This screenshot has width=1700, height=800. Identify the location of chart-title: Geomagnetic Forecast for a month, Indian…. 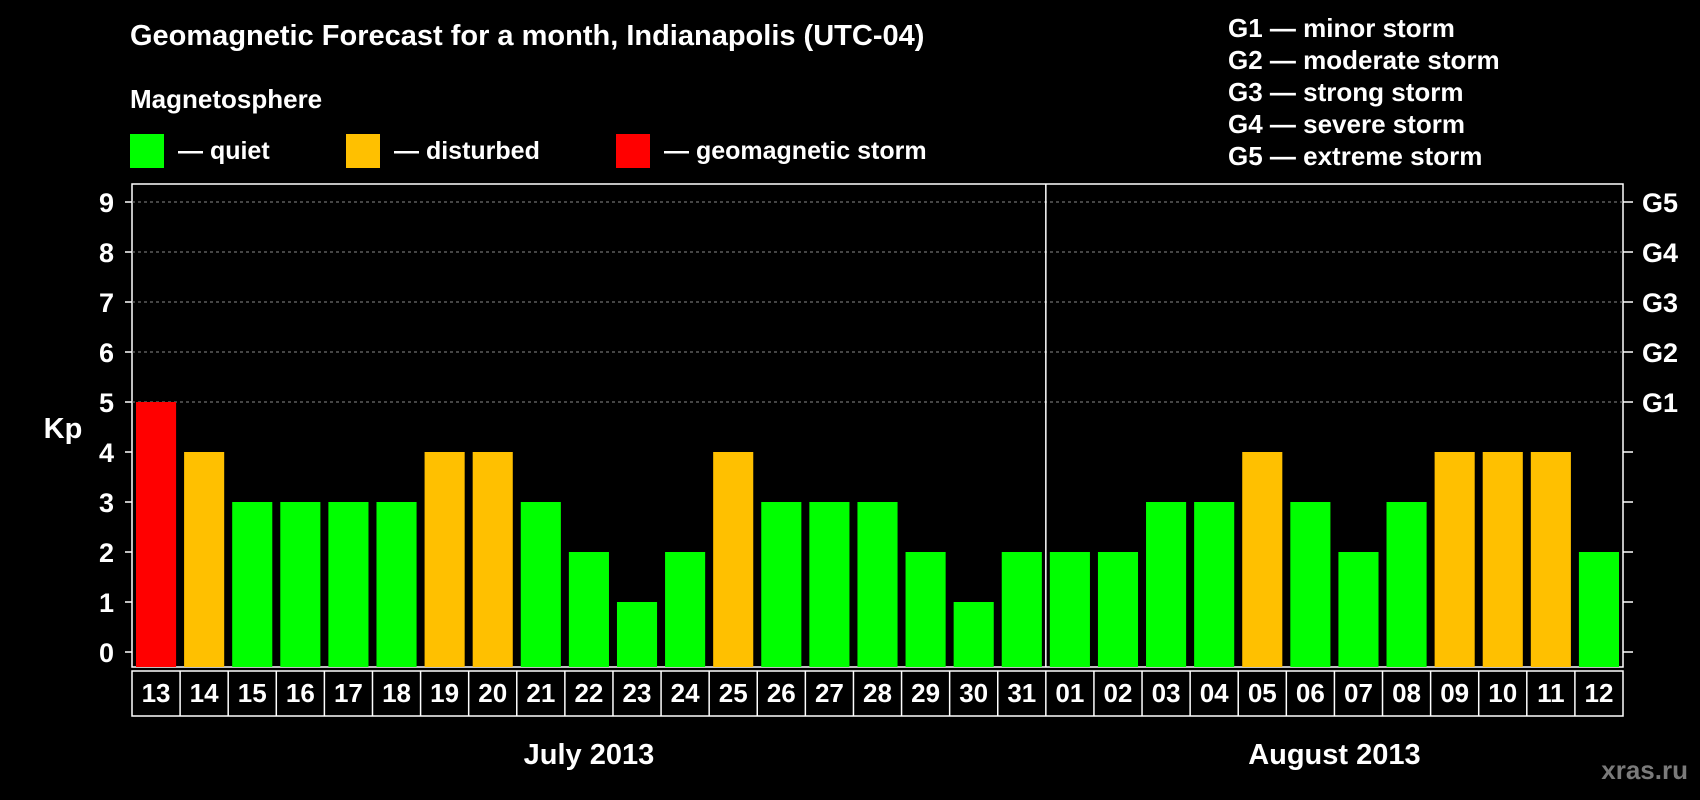
(527, 36).